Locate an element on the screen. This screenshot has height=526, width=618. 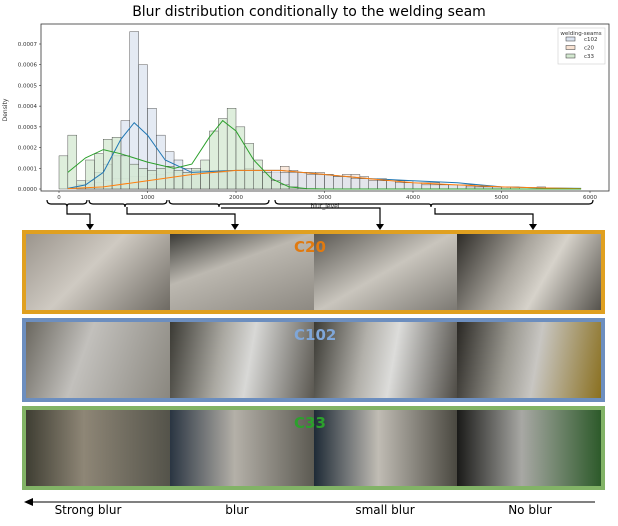
legend-label-c102: c102 is located at coordinates (591, 40).